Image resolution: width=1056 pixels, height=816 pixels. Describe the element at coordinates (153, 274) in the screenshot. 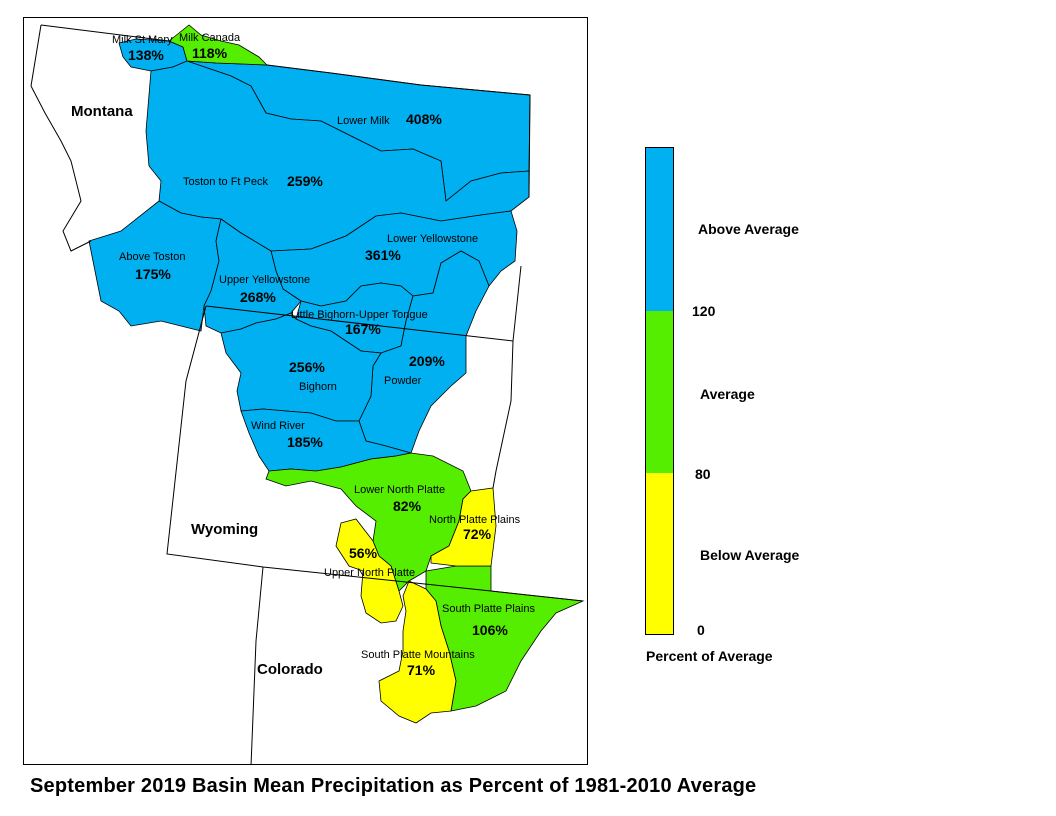

I see `pct-above-toston: 175%` at that location.